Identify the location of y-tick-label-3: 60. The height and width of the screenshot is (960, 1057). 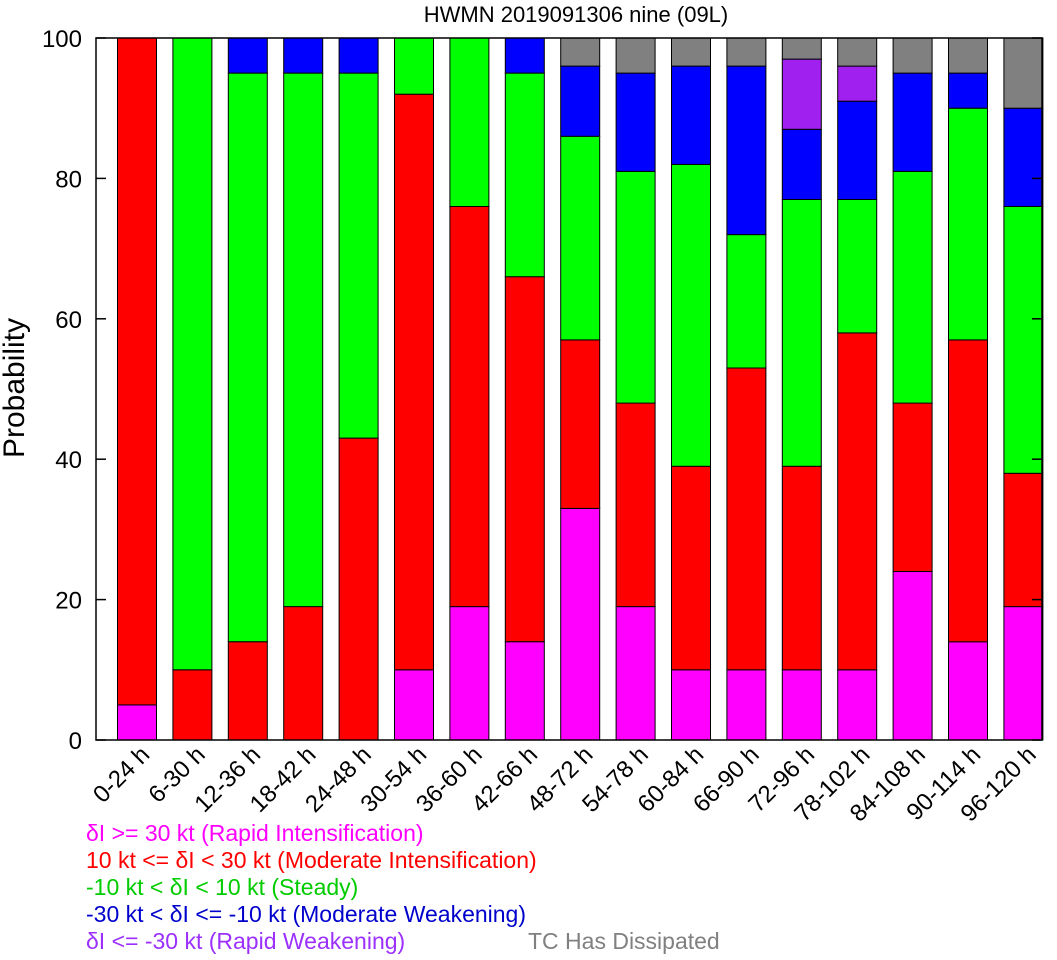
(68, 320).